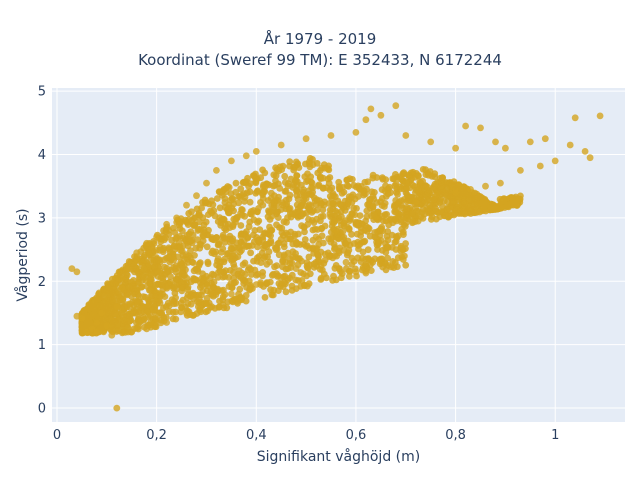  Describe the element at coordinates (42, 218) in the screenshot. I see `y-tick-label: 3` at that location.